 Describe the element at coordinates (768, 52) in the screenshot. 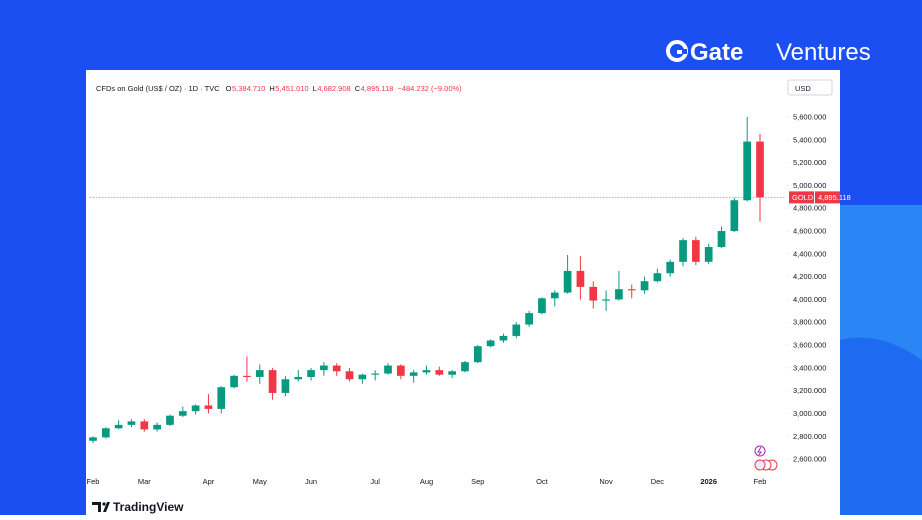

I see `brand-logo: Gate Ventures` at that location.